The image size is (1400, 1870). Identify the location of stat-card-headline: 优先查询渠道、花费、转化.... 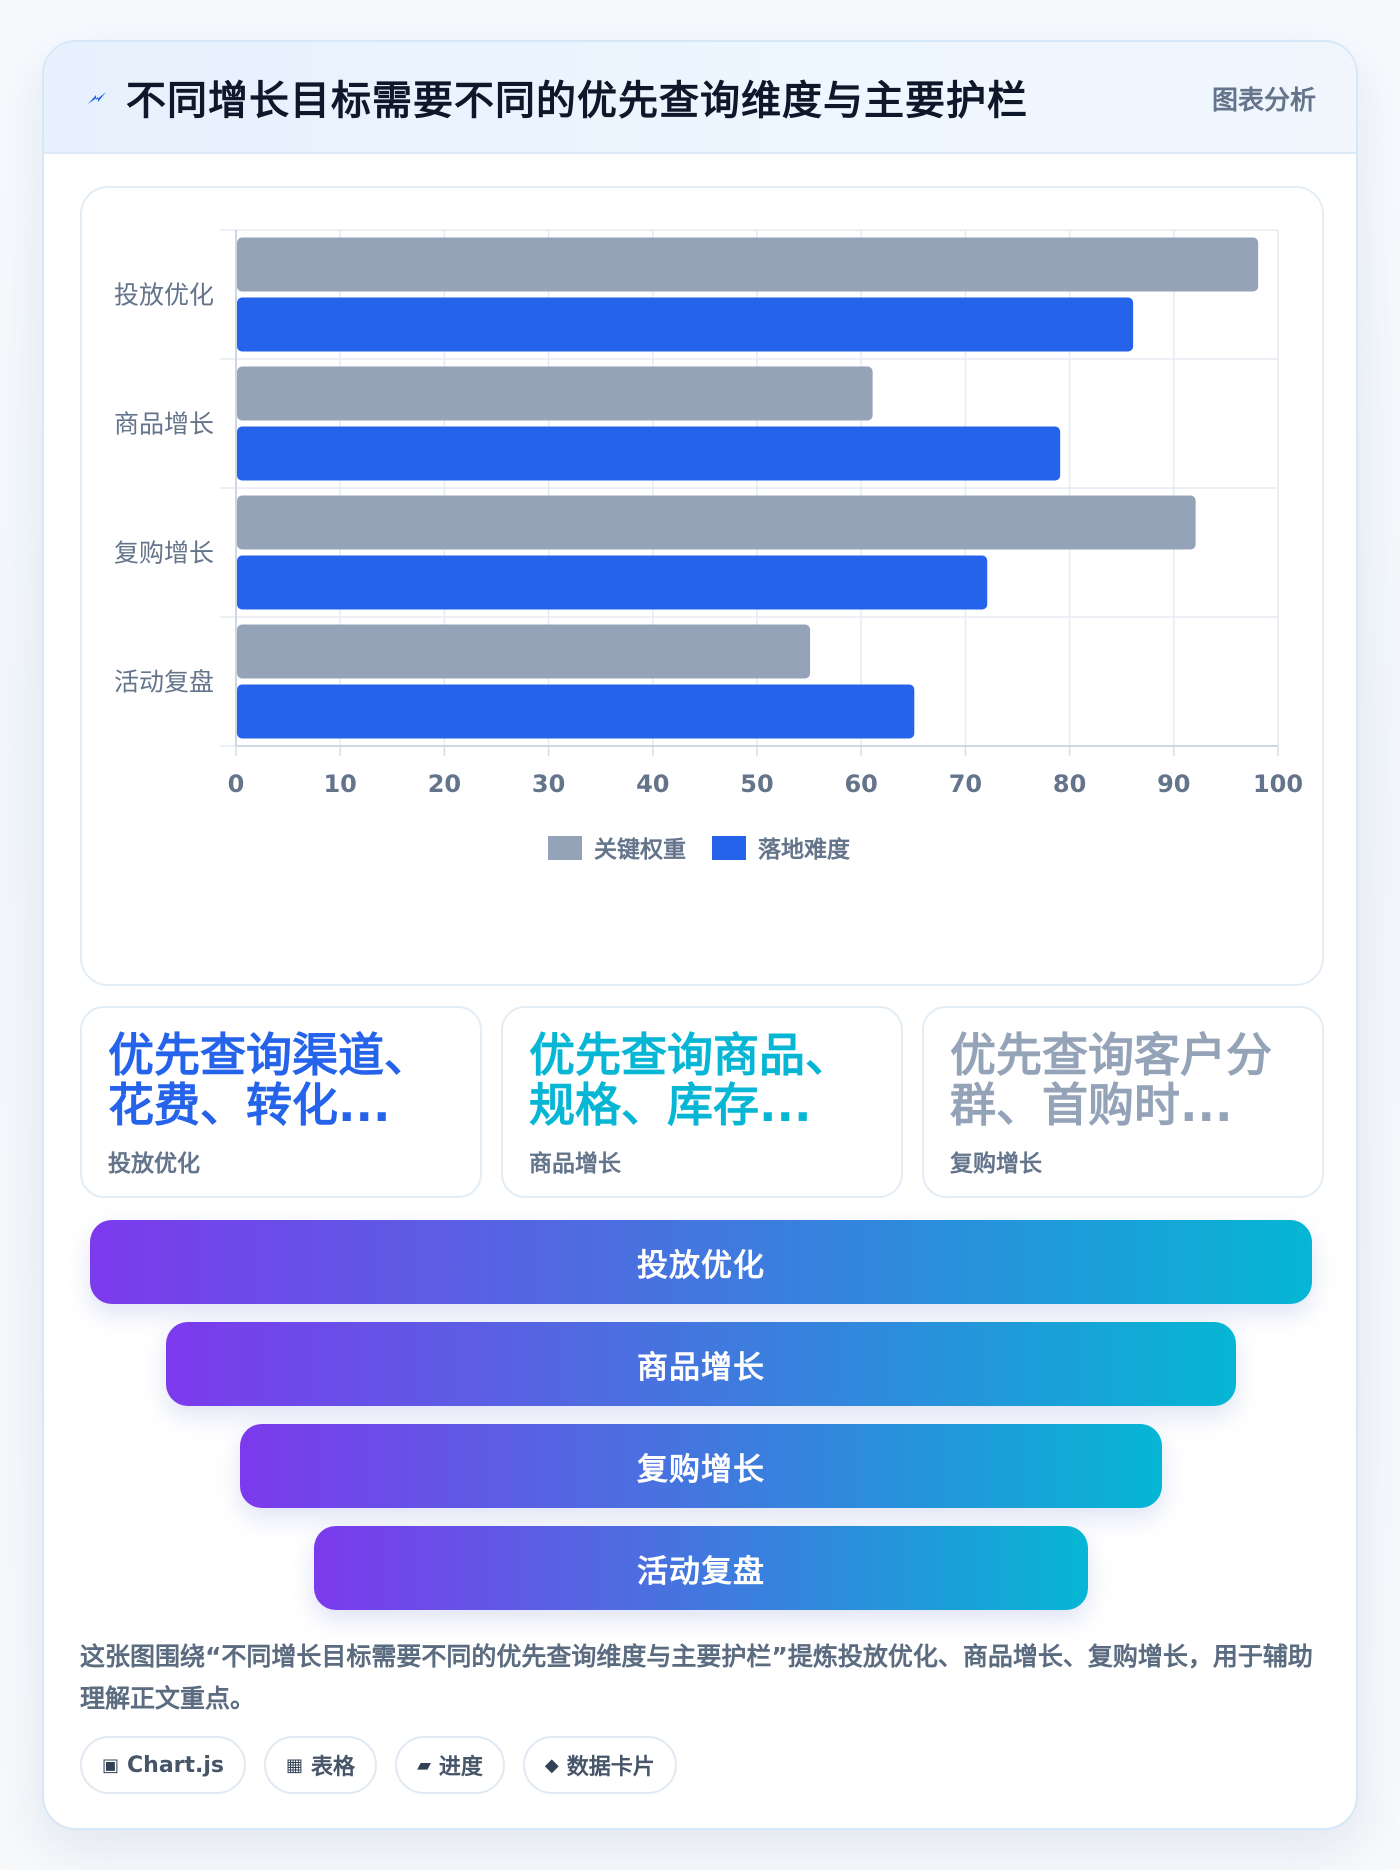
(269, 1080).